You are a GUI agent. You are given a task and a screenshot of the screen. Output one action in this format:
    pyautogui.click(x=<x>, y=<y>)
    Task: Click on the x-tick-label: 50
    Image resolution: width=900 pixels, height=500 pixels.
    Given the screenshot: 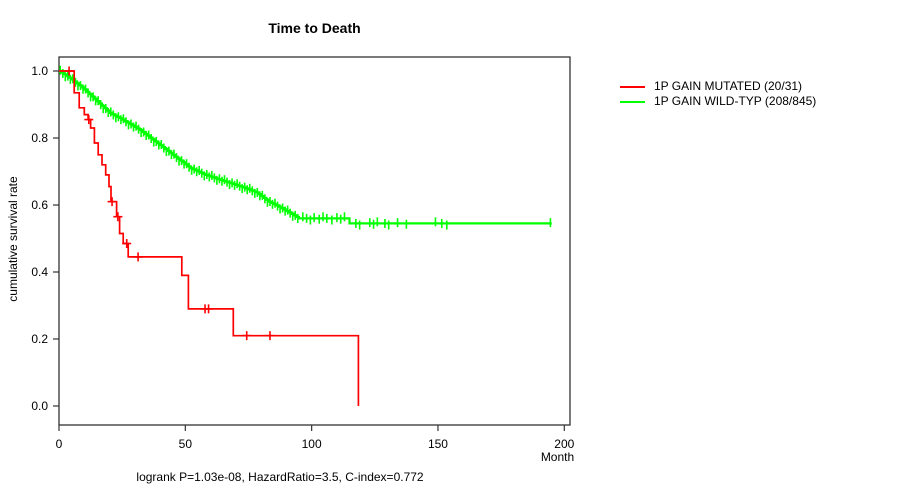 What is the action you would take?
    pyautogui.click(x=186, y=444)
    